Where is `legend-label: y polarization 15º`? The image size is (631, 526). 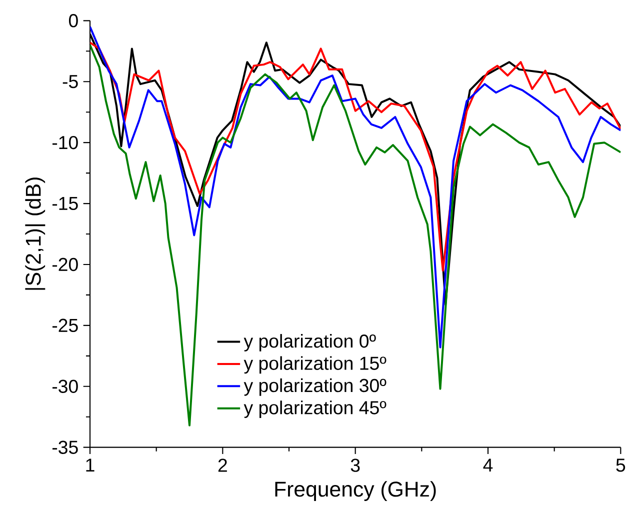 legend-label: y polarization 15º is located at coordinates (315, 365).